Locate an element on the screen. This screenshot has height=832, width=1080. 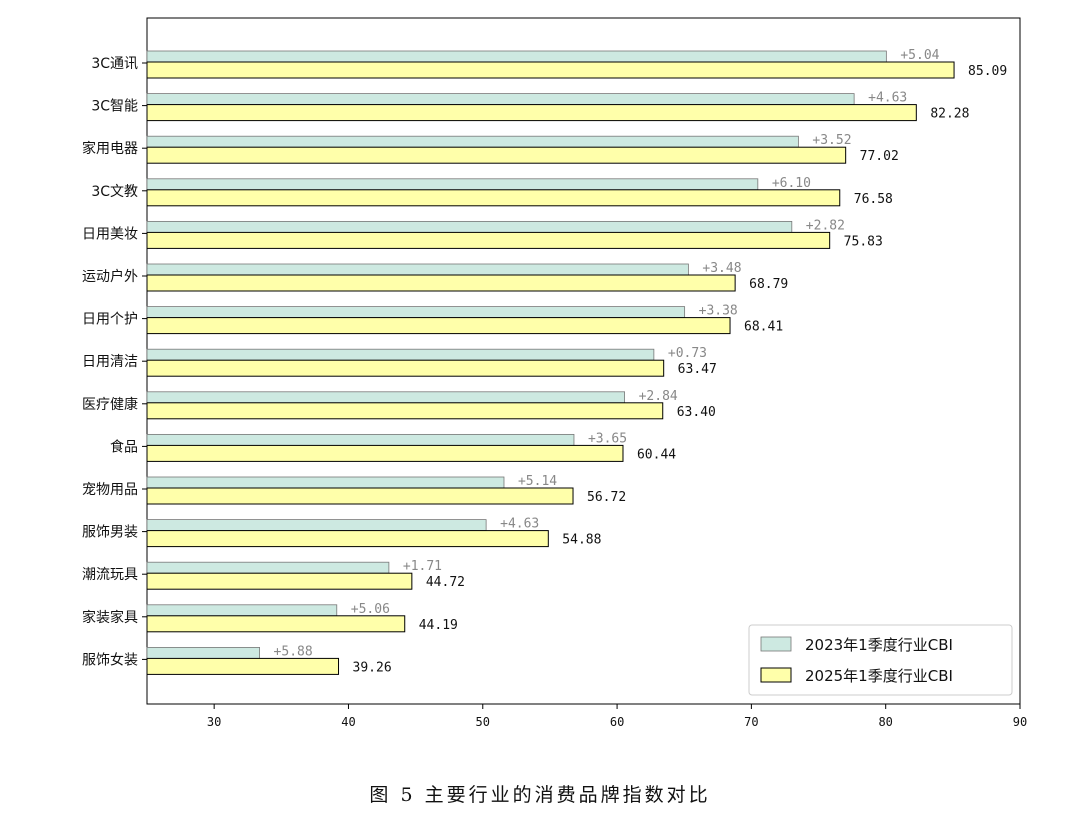
diff-label: +6.10 is located at coordinates (791, 183).